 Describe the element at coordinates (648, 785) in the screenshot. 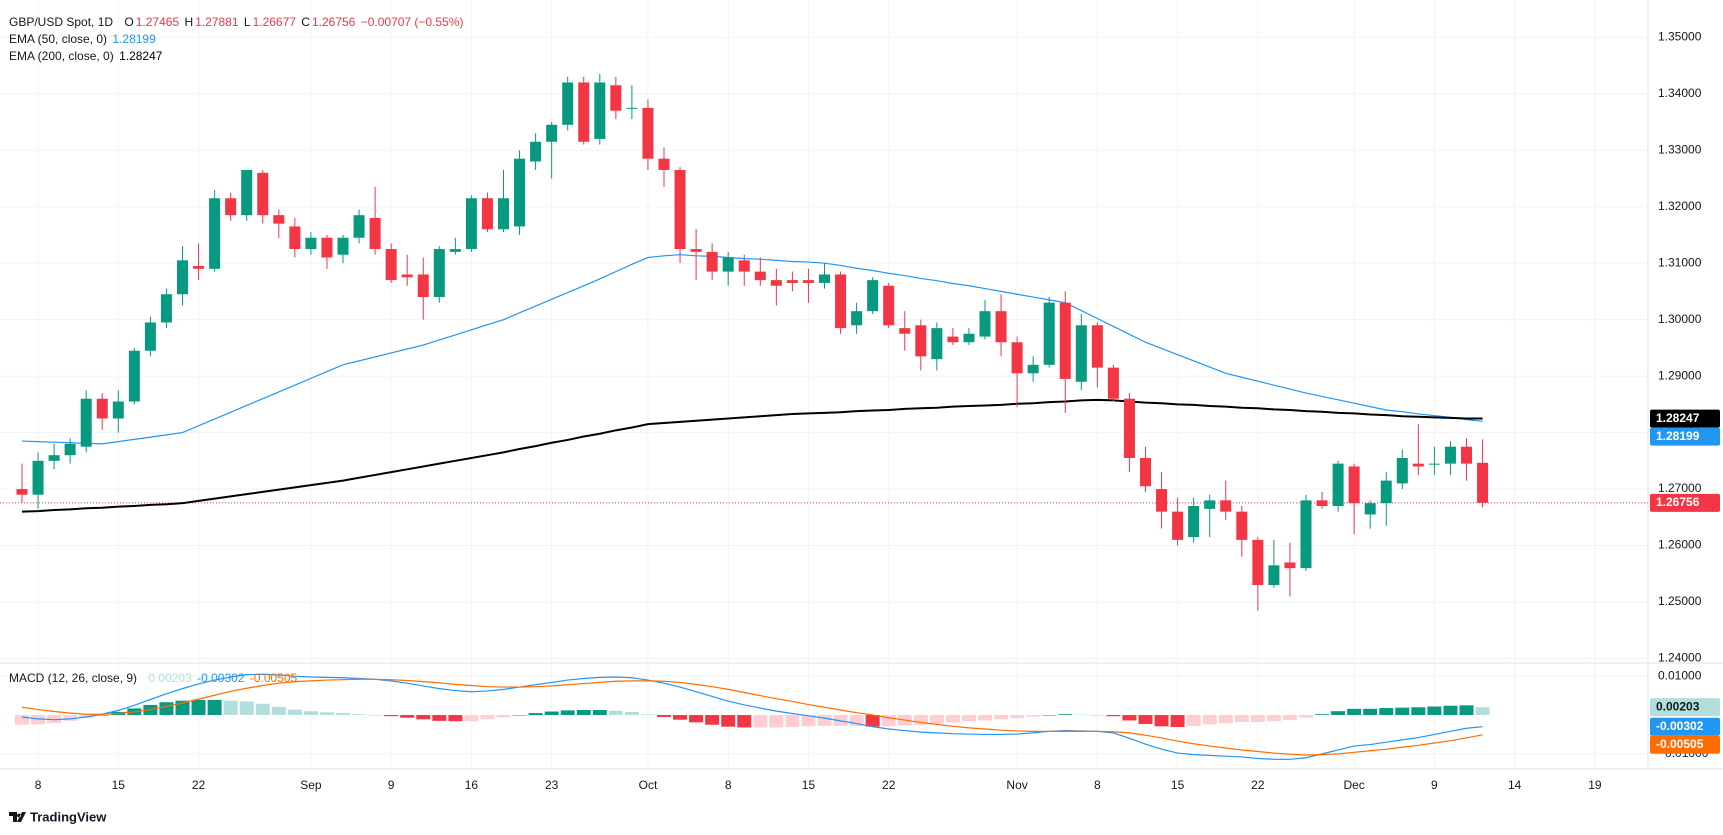

I see `x-tick-label: Oct` at that location.